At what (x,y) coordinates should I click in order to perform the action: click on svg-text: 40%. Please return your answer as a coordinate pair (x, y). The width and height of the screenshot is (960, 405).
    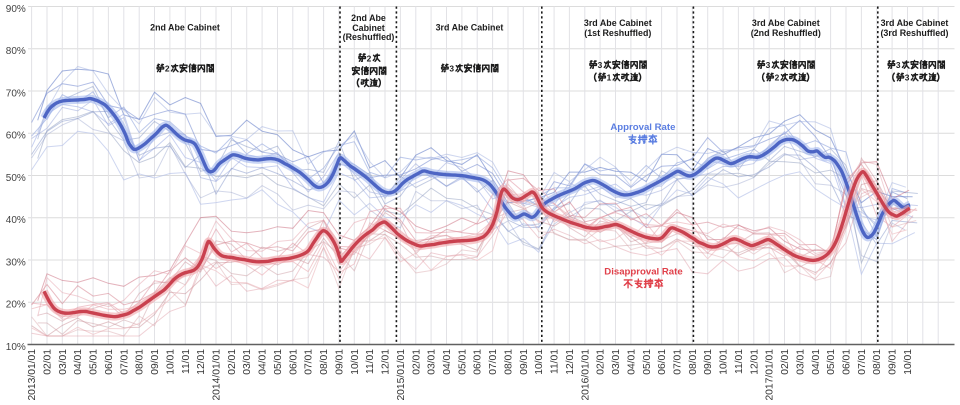
    Looking at the image, I should click on (16, 220).